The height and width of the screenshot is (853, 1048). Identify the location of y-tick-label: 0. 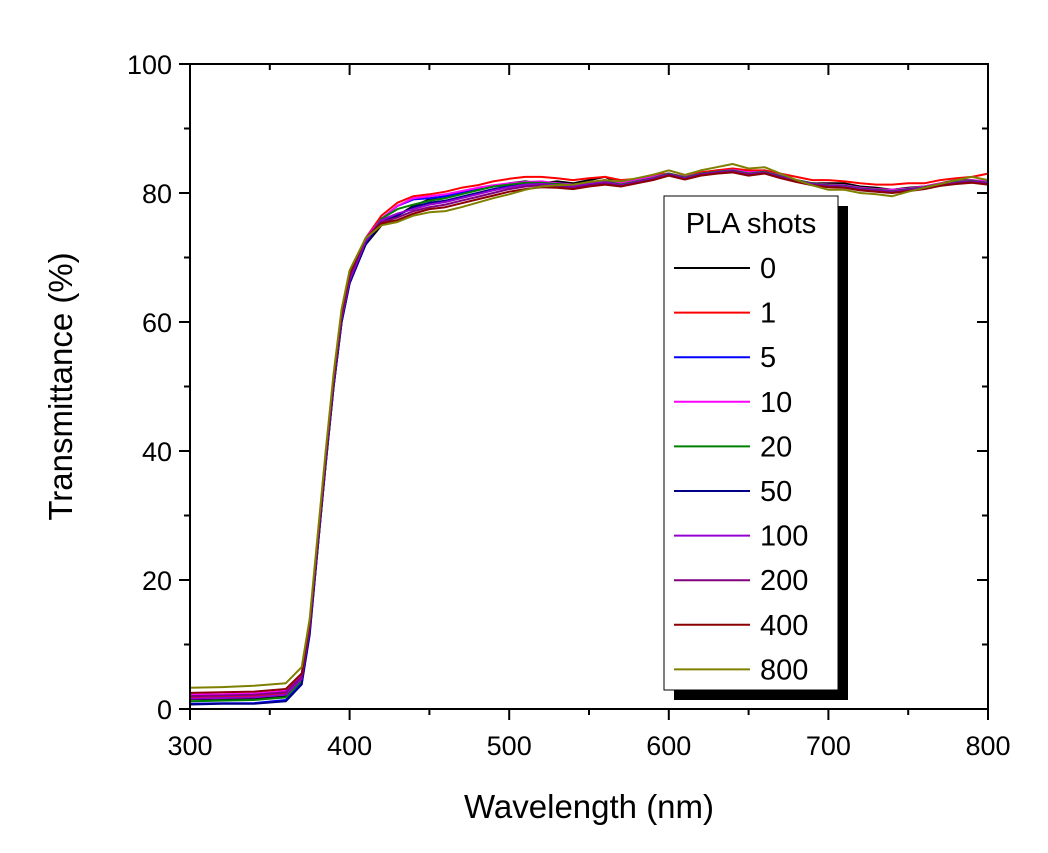
(164, 710).